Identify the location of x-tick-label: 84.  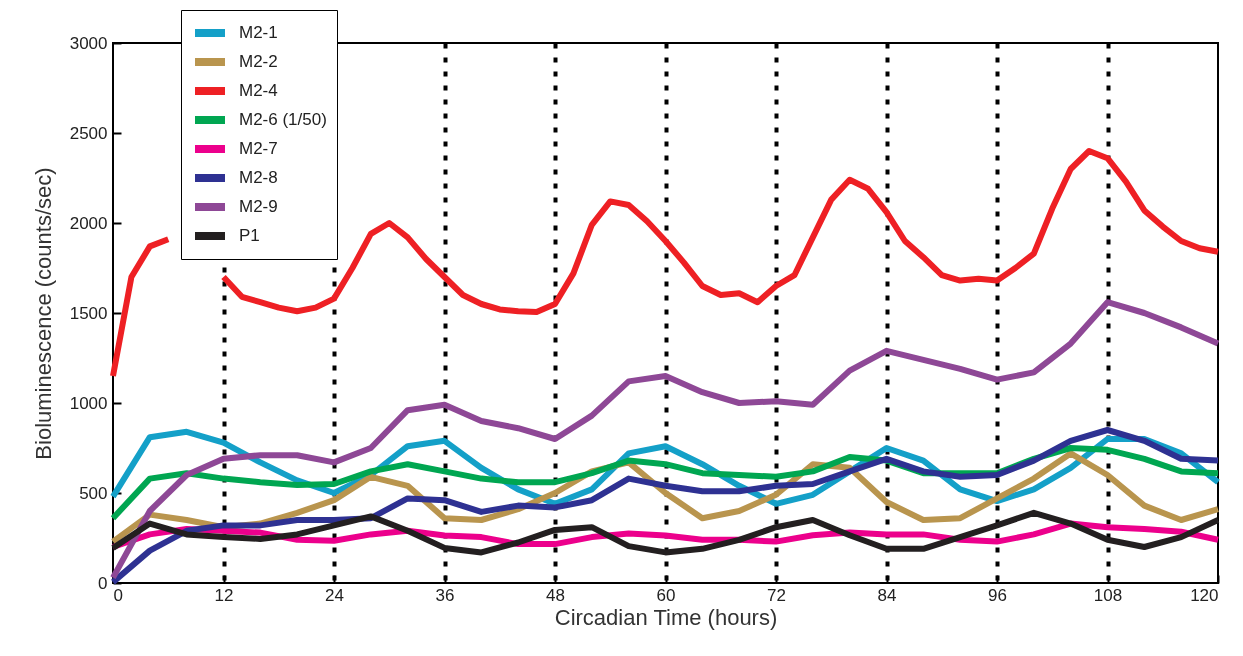
(887, 595).